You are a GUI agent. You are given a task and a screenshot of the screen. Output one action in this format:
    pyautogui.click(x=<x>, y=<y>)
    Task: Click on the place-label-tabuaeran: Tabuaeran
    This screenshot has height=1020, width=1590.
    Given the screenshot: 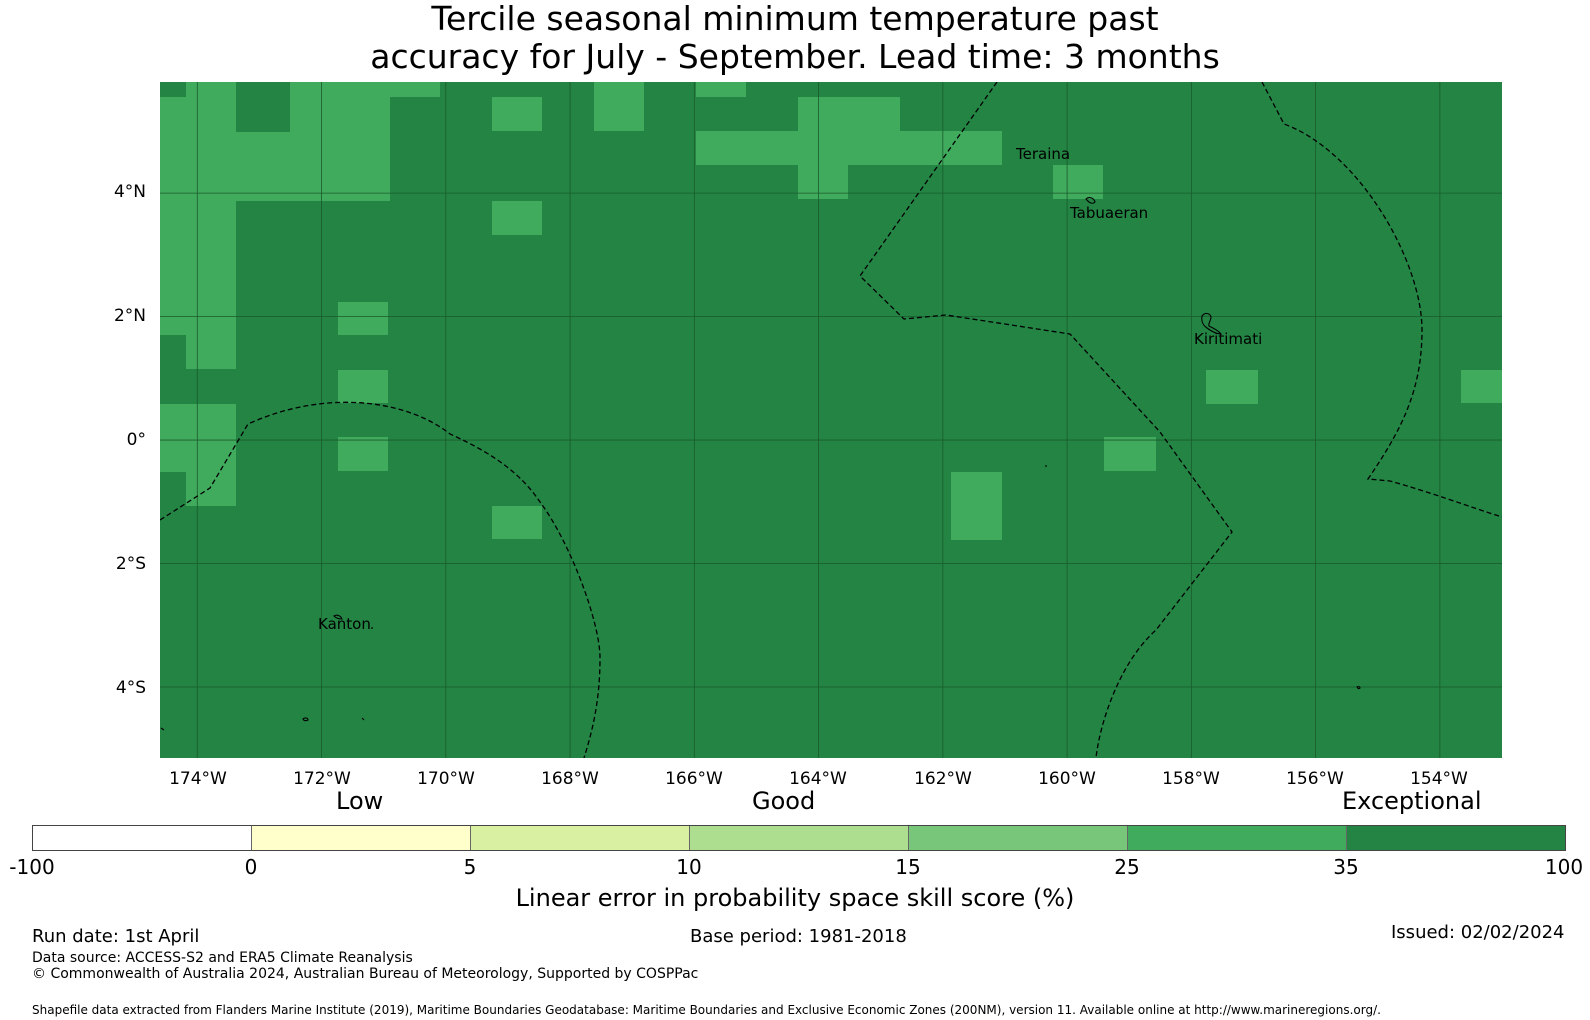 What is the action you would take?
    pyautogui.click(x=1108, y=213)
    